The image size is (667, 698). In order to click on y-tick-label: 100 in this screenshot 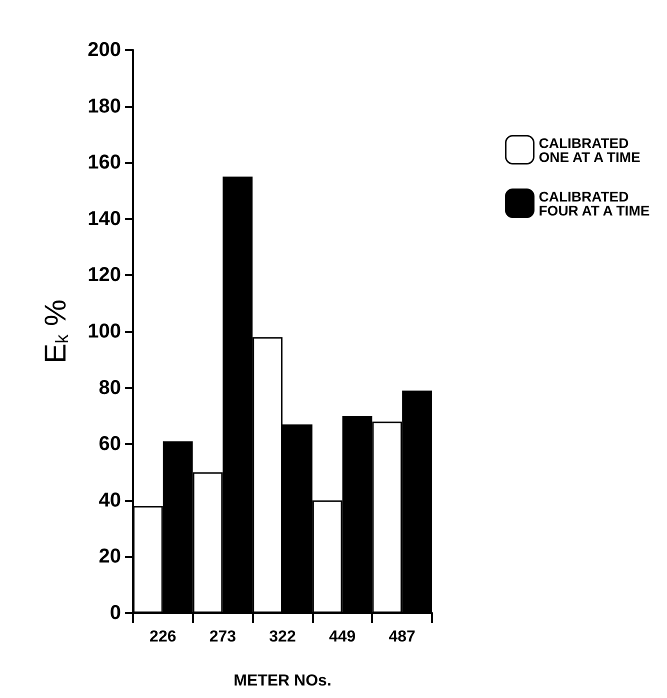, I will do `click(104, 331)`.